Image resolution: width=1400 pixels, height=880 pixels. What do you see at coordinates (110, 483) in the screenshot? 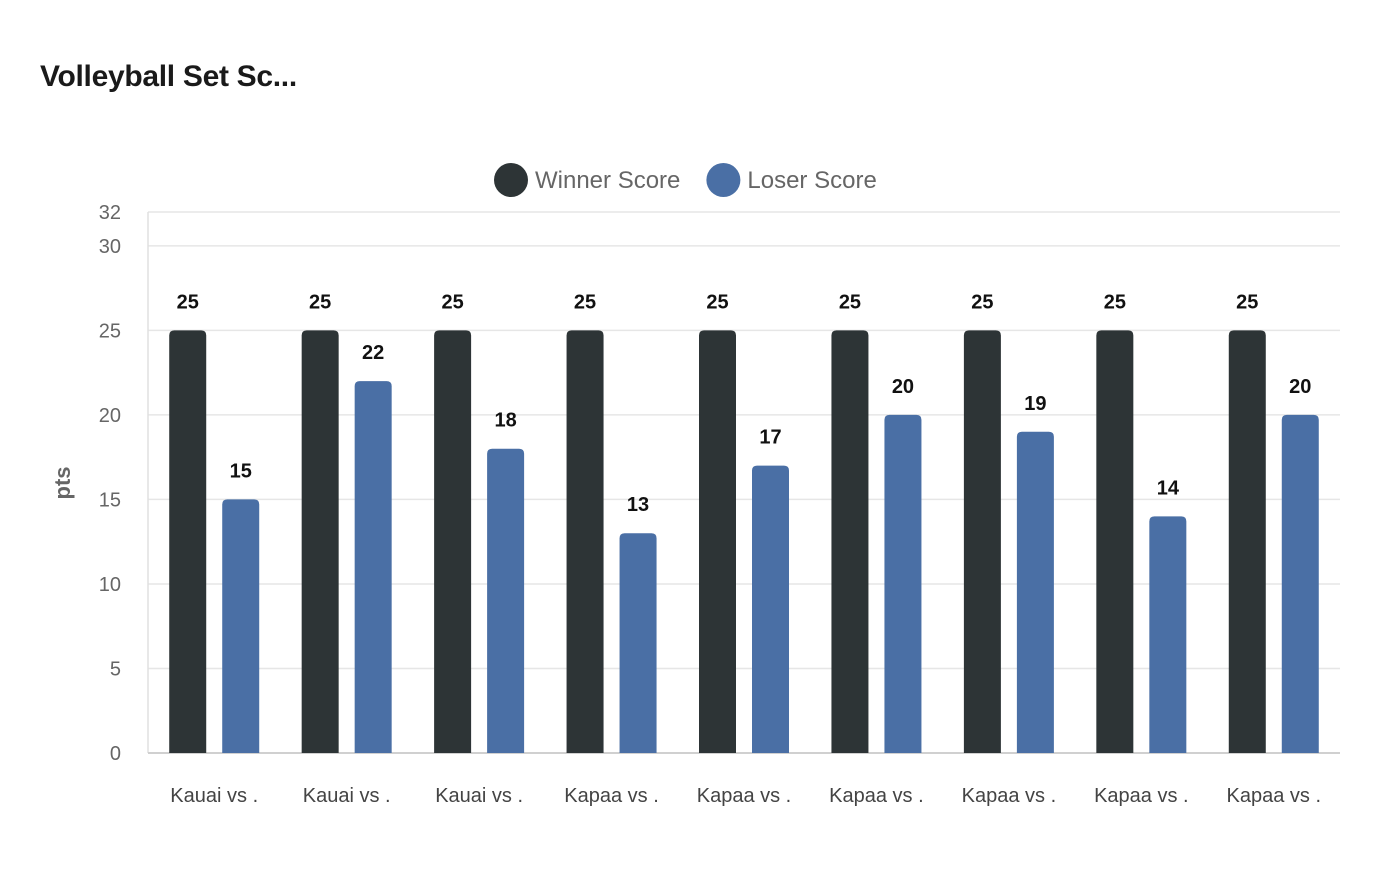
I see `y-tick-labels: 0 5 10 15 20 25 30 32` at bounding box center [110, 483].